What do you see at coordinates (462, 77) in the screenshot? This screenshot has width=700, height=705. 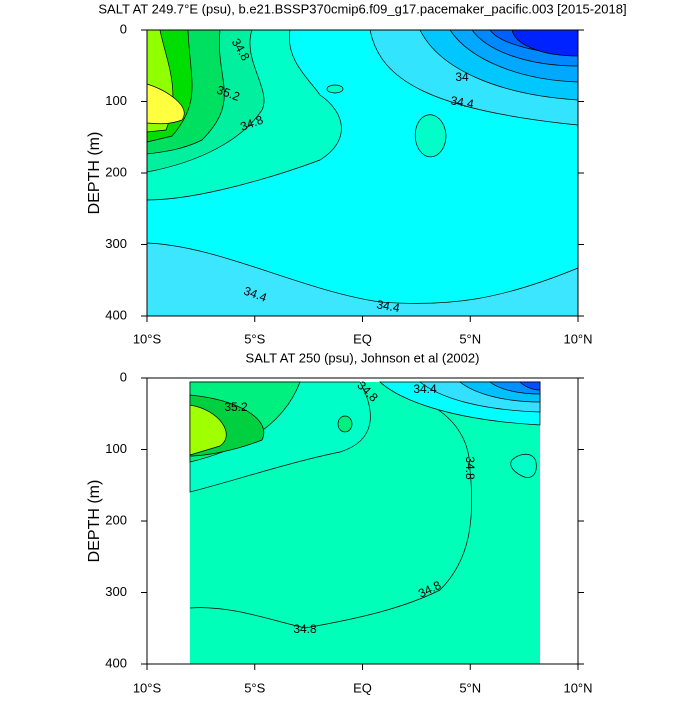 I see `contour-label: 34` at bounding box center [462, 77].